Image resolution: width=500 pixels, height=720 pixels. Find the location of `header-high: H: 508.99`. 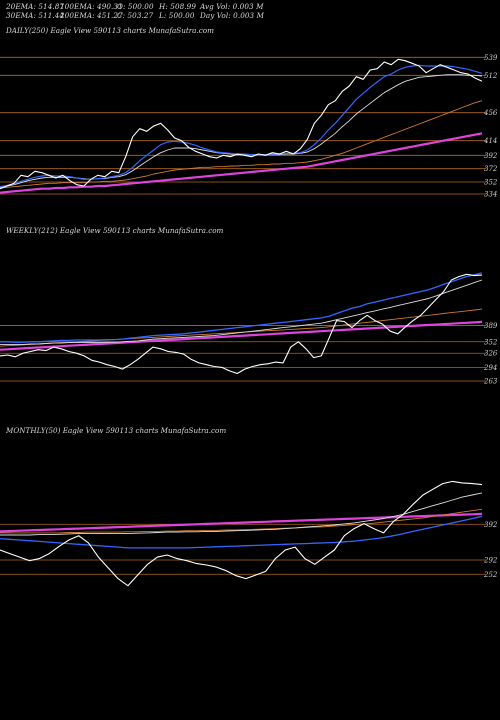

header-high: H: 508.99 is located at coordinates (178, 6).